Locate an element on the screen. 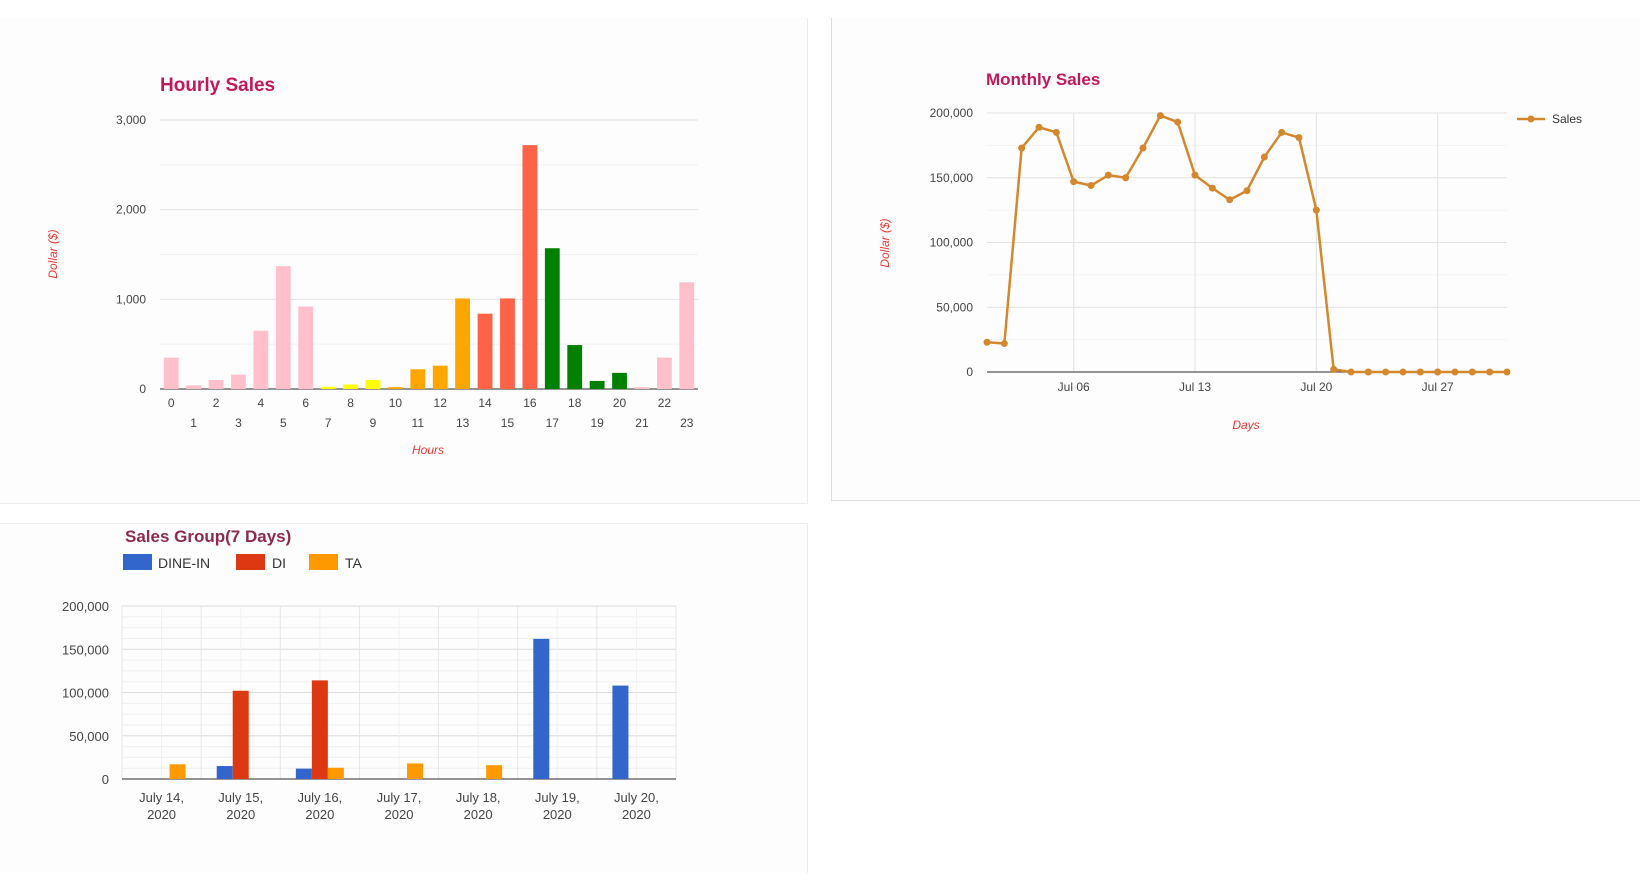 Image resolution: width=1640 pixels, height=874 pixels. x-tick-label: July 20, is located at coordinates (636, 797).